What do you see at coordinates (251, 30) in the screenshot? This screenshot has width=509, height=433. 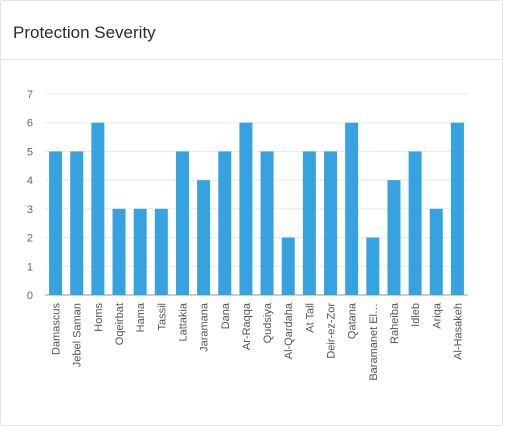 I see `card-header: Protection Severity` at bounding box center [251, 30].